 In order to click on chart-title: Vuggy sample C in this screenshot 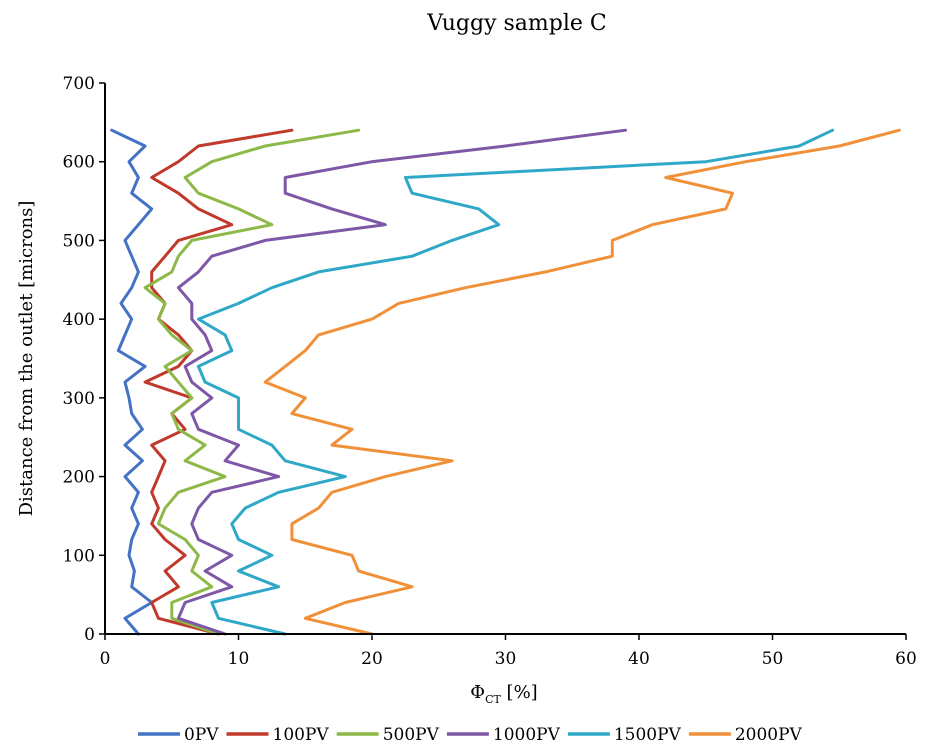, I will do `click(516, 23)`.